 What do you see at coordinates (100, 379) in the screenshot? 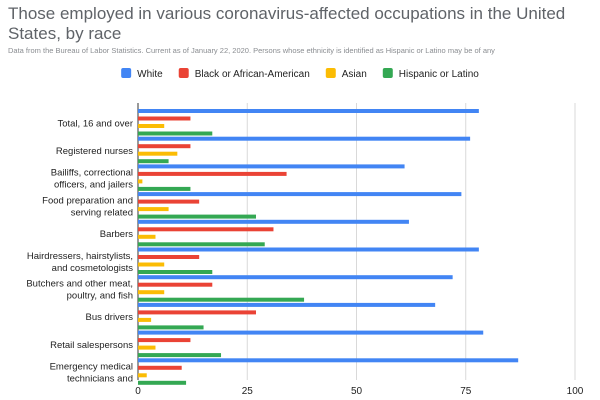
I see `category-label: technicians and` at bounding box center [100, 379].